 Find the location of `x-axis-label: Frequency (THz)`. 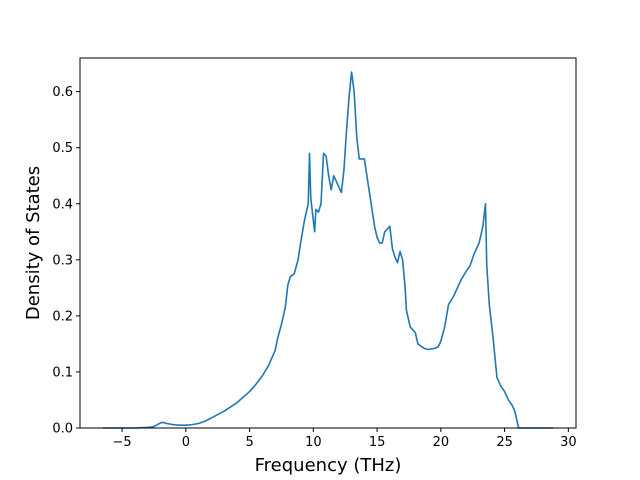

x-axis-label: Frequency (THz) is located at coordinates (328, 465).